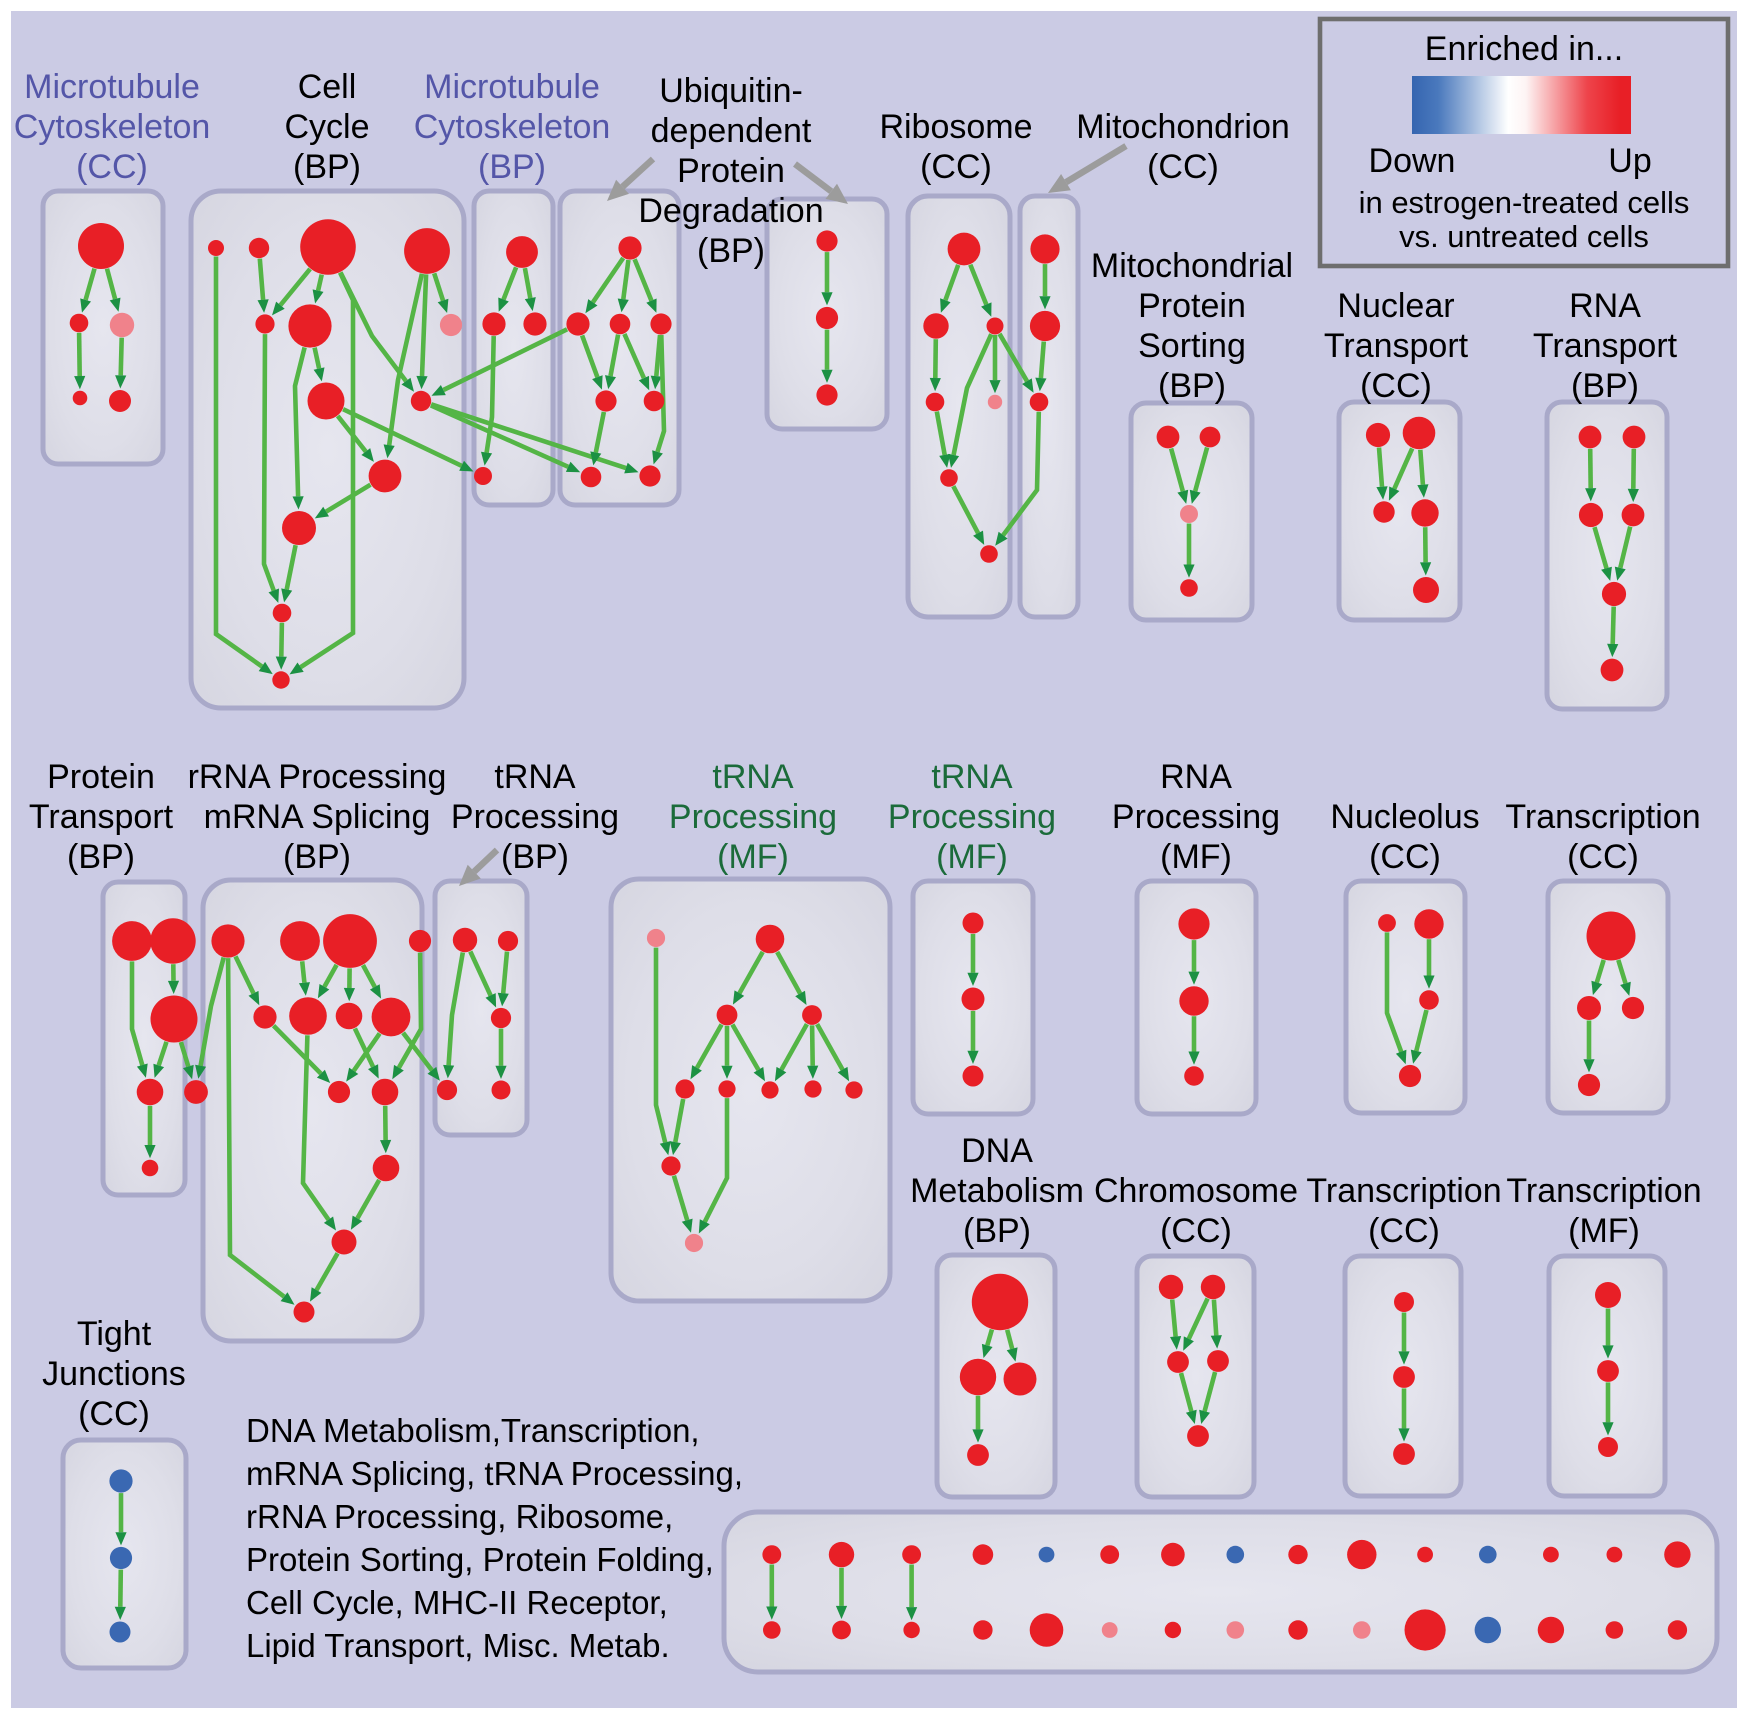 The height and width of the screenshot is (1715, 1750). What do you see at coordinates (955, 127) in the screenshot?
I see `svg-text: Ribosome` at bounding box center [955, 127].